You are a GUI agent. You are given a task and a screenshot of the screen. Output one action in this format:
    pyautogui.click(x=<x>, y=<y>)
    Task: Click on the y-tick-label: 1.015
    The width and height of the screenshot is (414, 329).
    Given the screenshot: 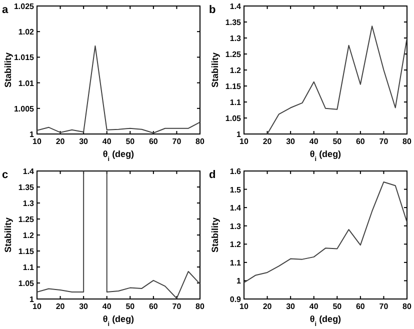 What is the action you would take?
    pyautogui.click(x=24, y=57)
    